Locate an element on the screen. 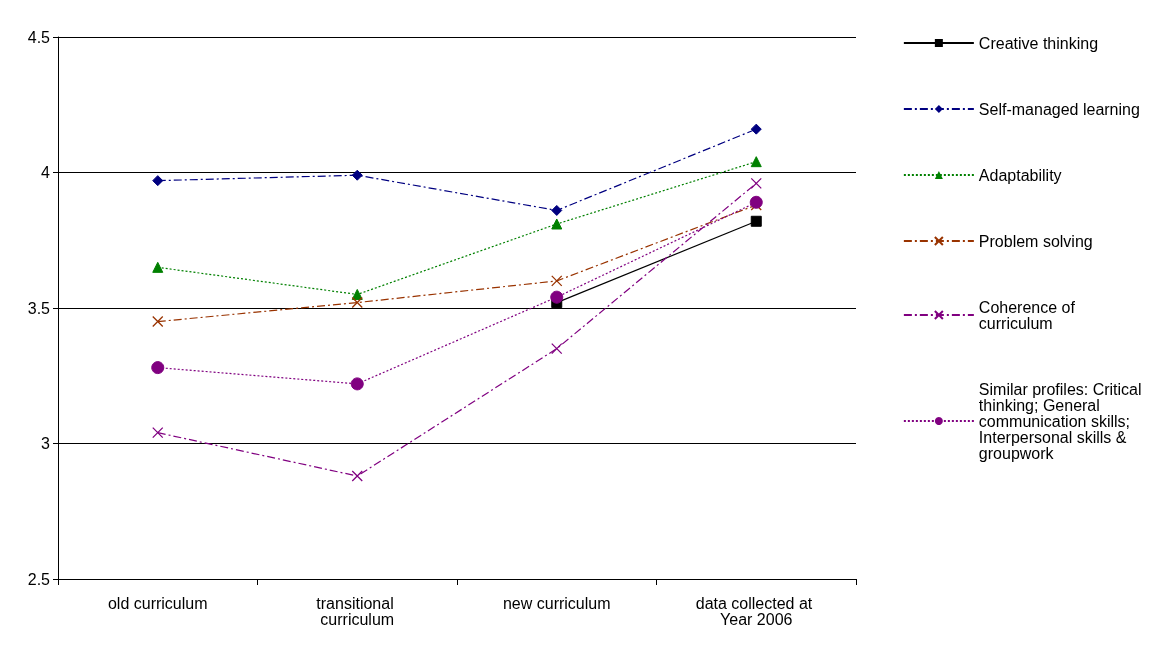 The image size is (1161, 649). legend-label: Problem solving is located at coordinates (1035, 241).